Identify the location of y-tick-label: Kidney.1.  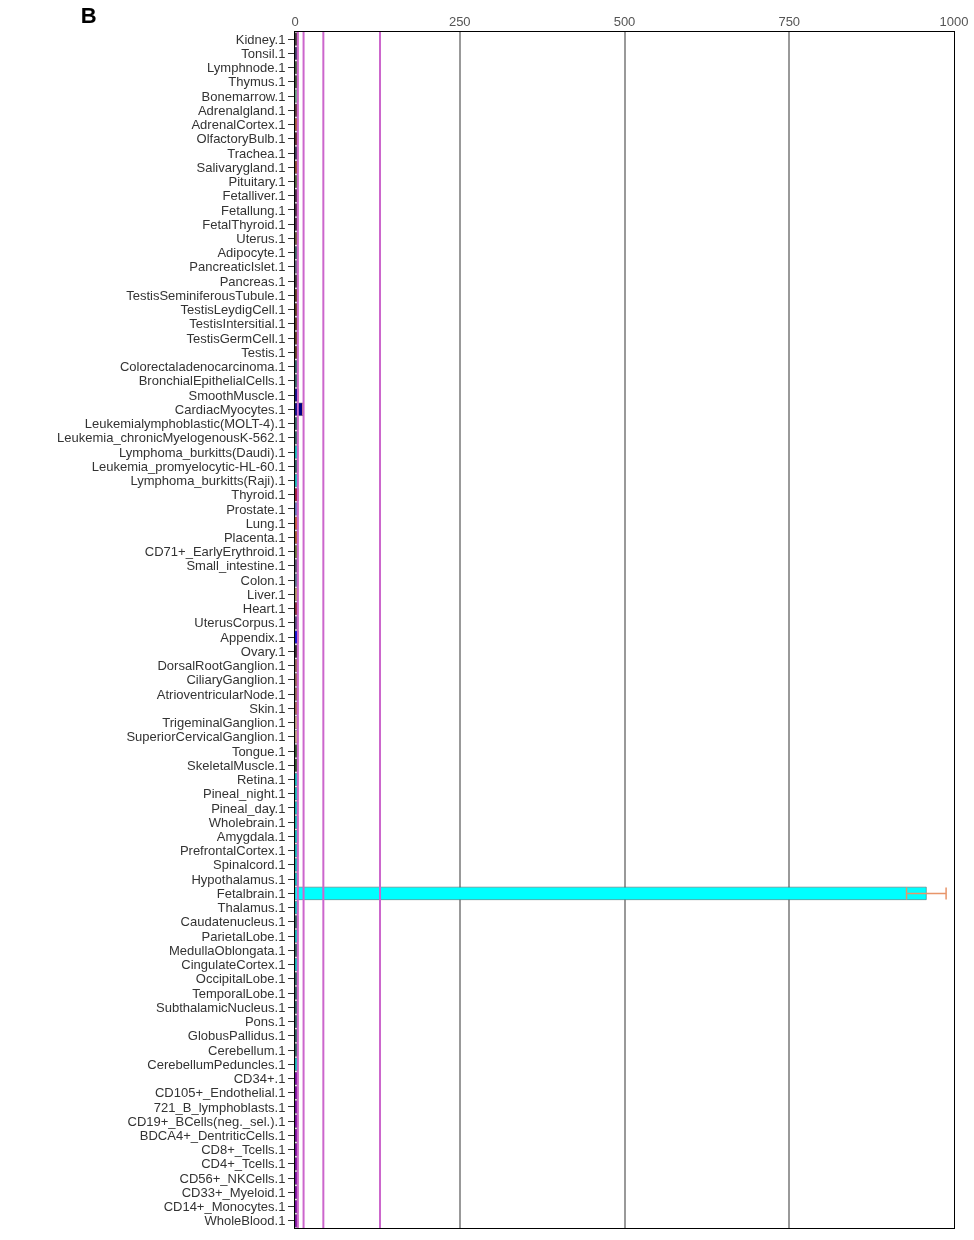
(260, 39).